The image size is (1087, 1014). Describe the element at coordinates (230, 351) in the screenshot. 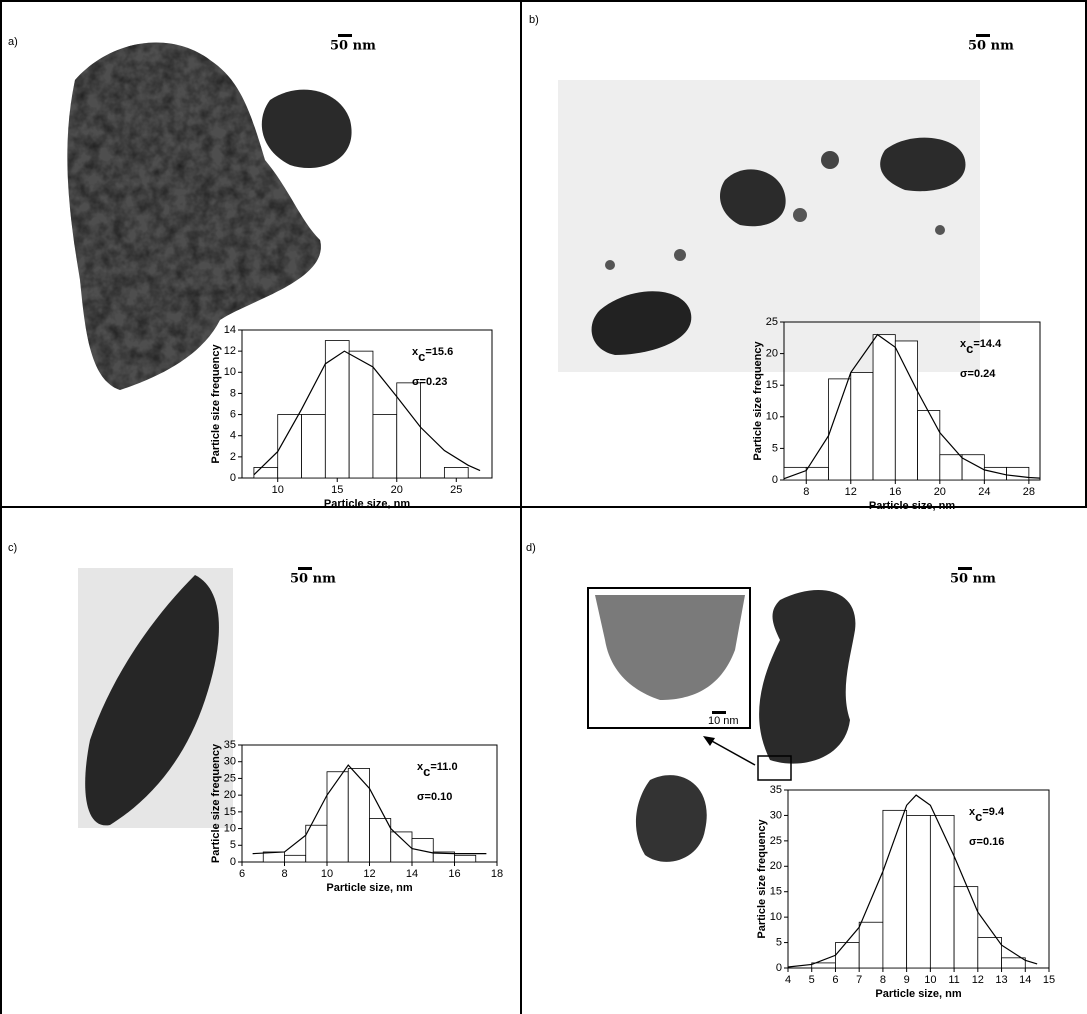

I see `y-tick-label: 12` at that location.